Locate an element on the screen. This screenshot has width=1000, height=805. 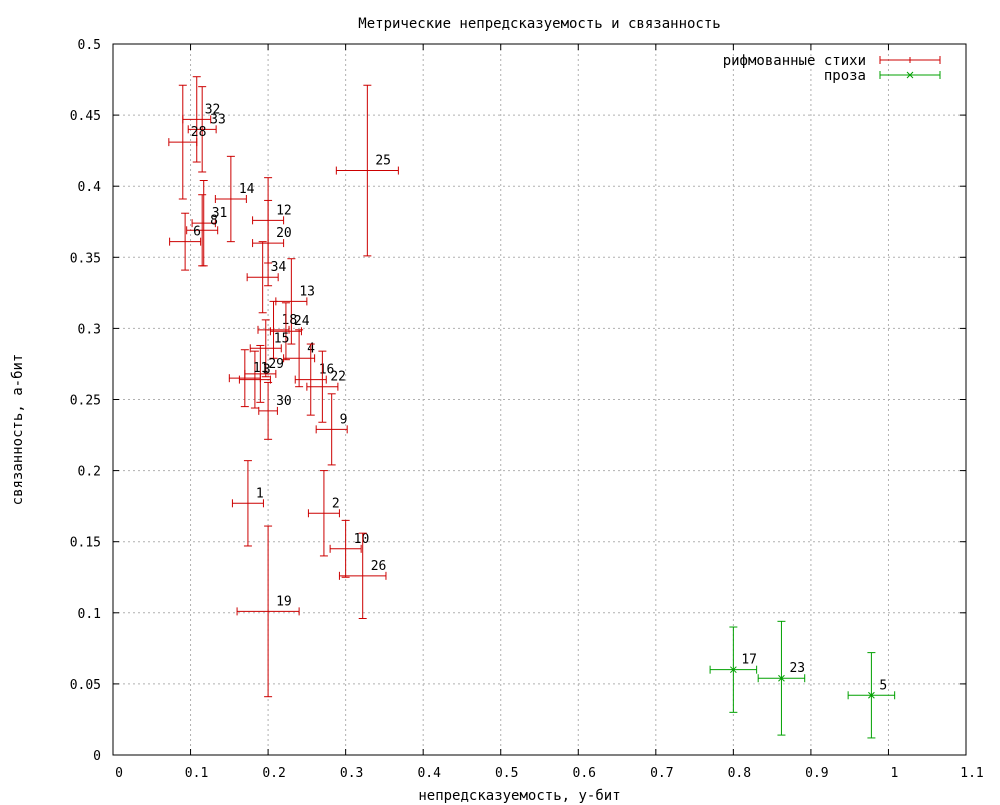
data-point: 2 is located at coordinates (323, 513).